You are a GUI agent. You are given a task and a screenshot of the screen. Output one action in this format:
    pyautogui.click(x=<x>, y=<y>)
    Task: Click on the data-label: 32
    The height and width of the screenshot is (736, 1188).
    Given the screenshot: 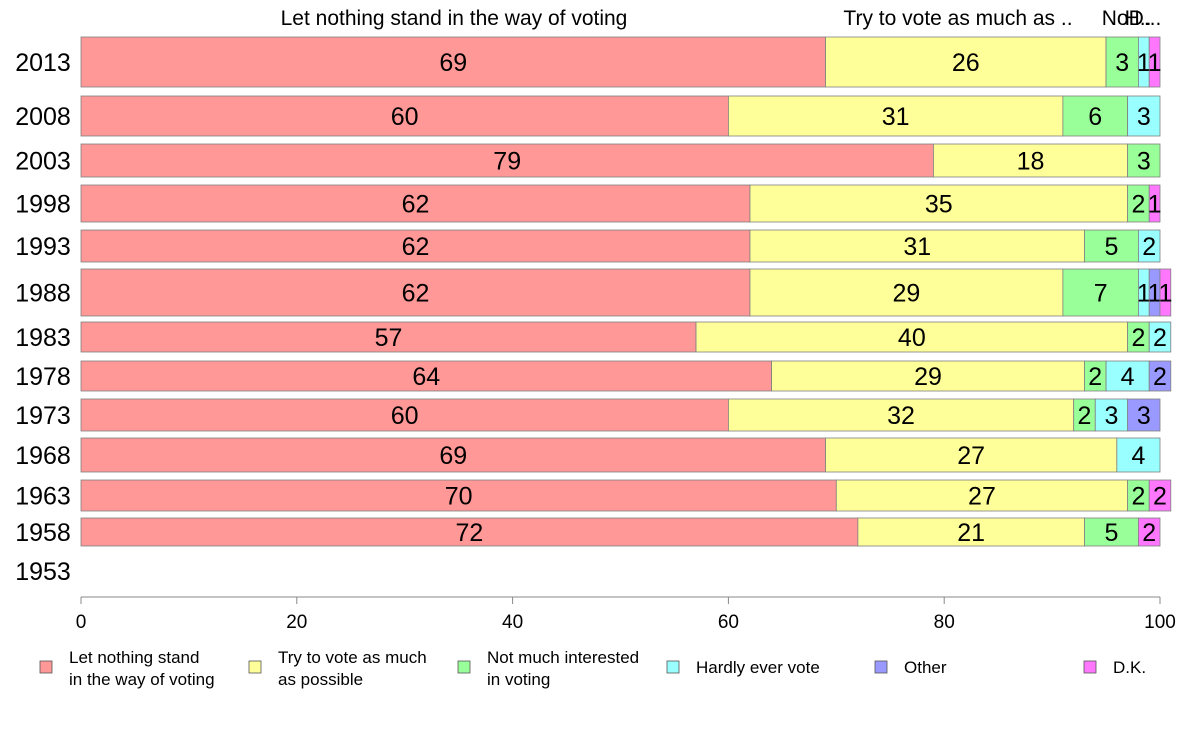 What is the action you would take?
    pyautogui.click(x=901, y=416)
    